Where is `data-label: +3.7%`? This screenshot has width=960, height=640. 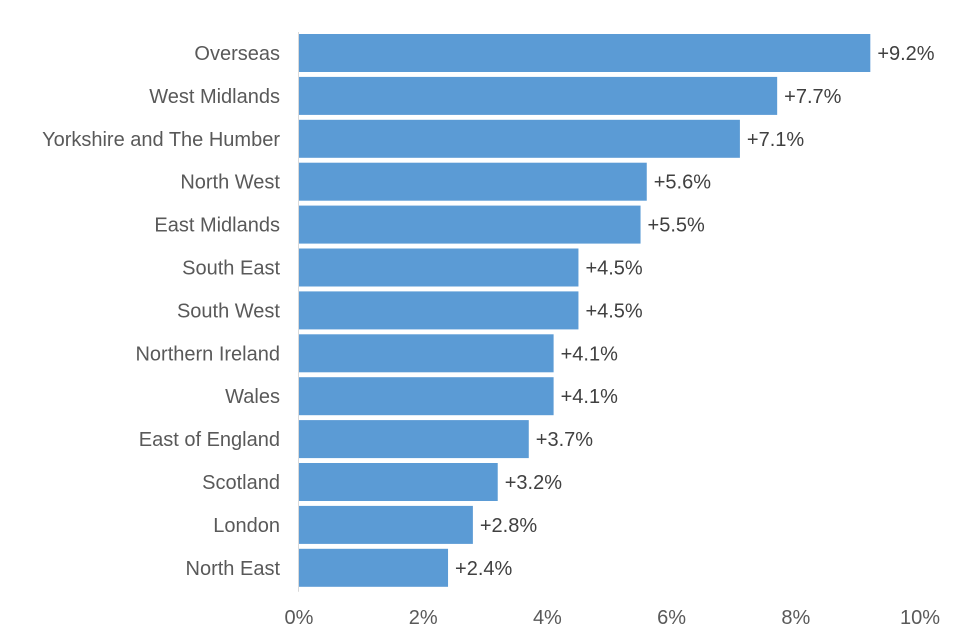 data-label: +3.7% is located at coordinates (564, 440).